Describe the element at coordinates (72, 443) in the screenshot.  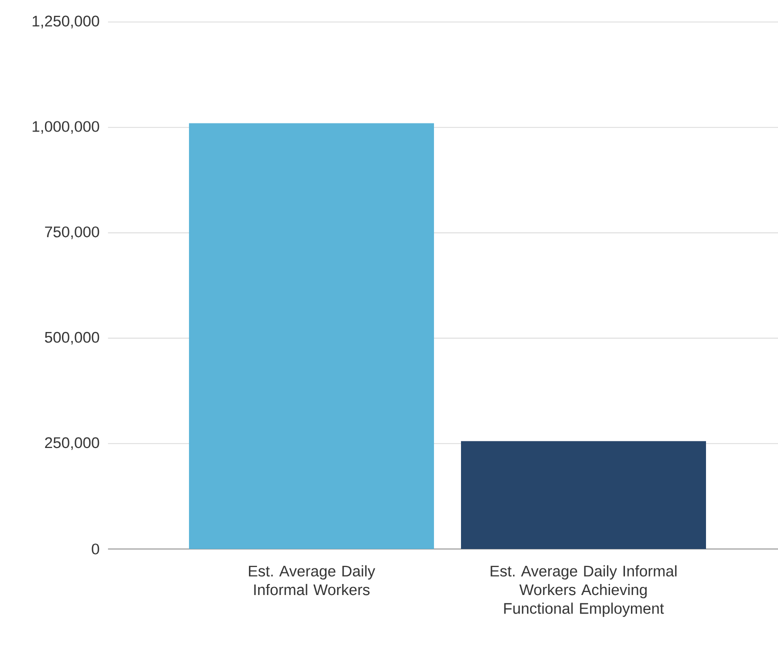
I see `y-tick-label: 250,000` at that location.